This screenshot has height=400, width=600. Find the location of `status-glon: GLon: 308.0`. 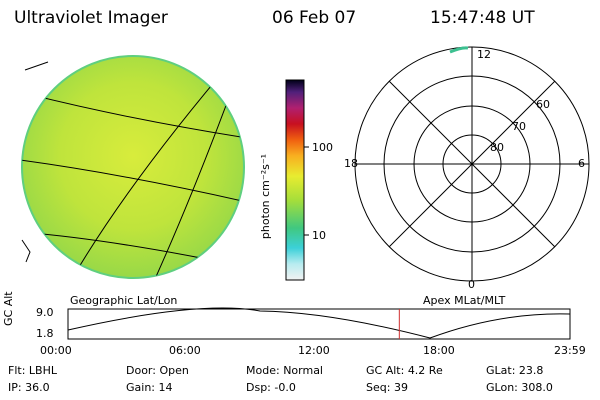

status-glon: GLon: 308.0 is located at coordinates (519, 387).